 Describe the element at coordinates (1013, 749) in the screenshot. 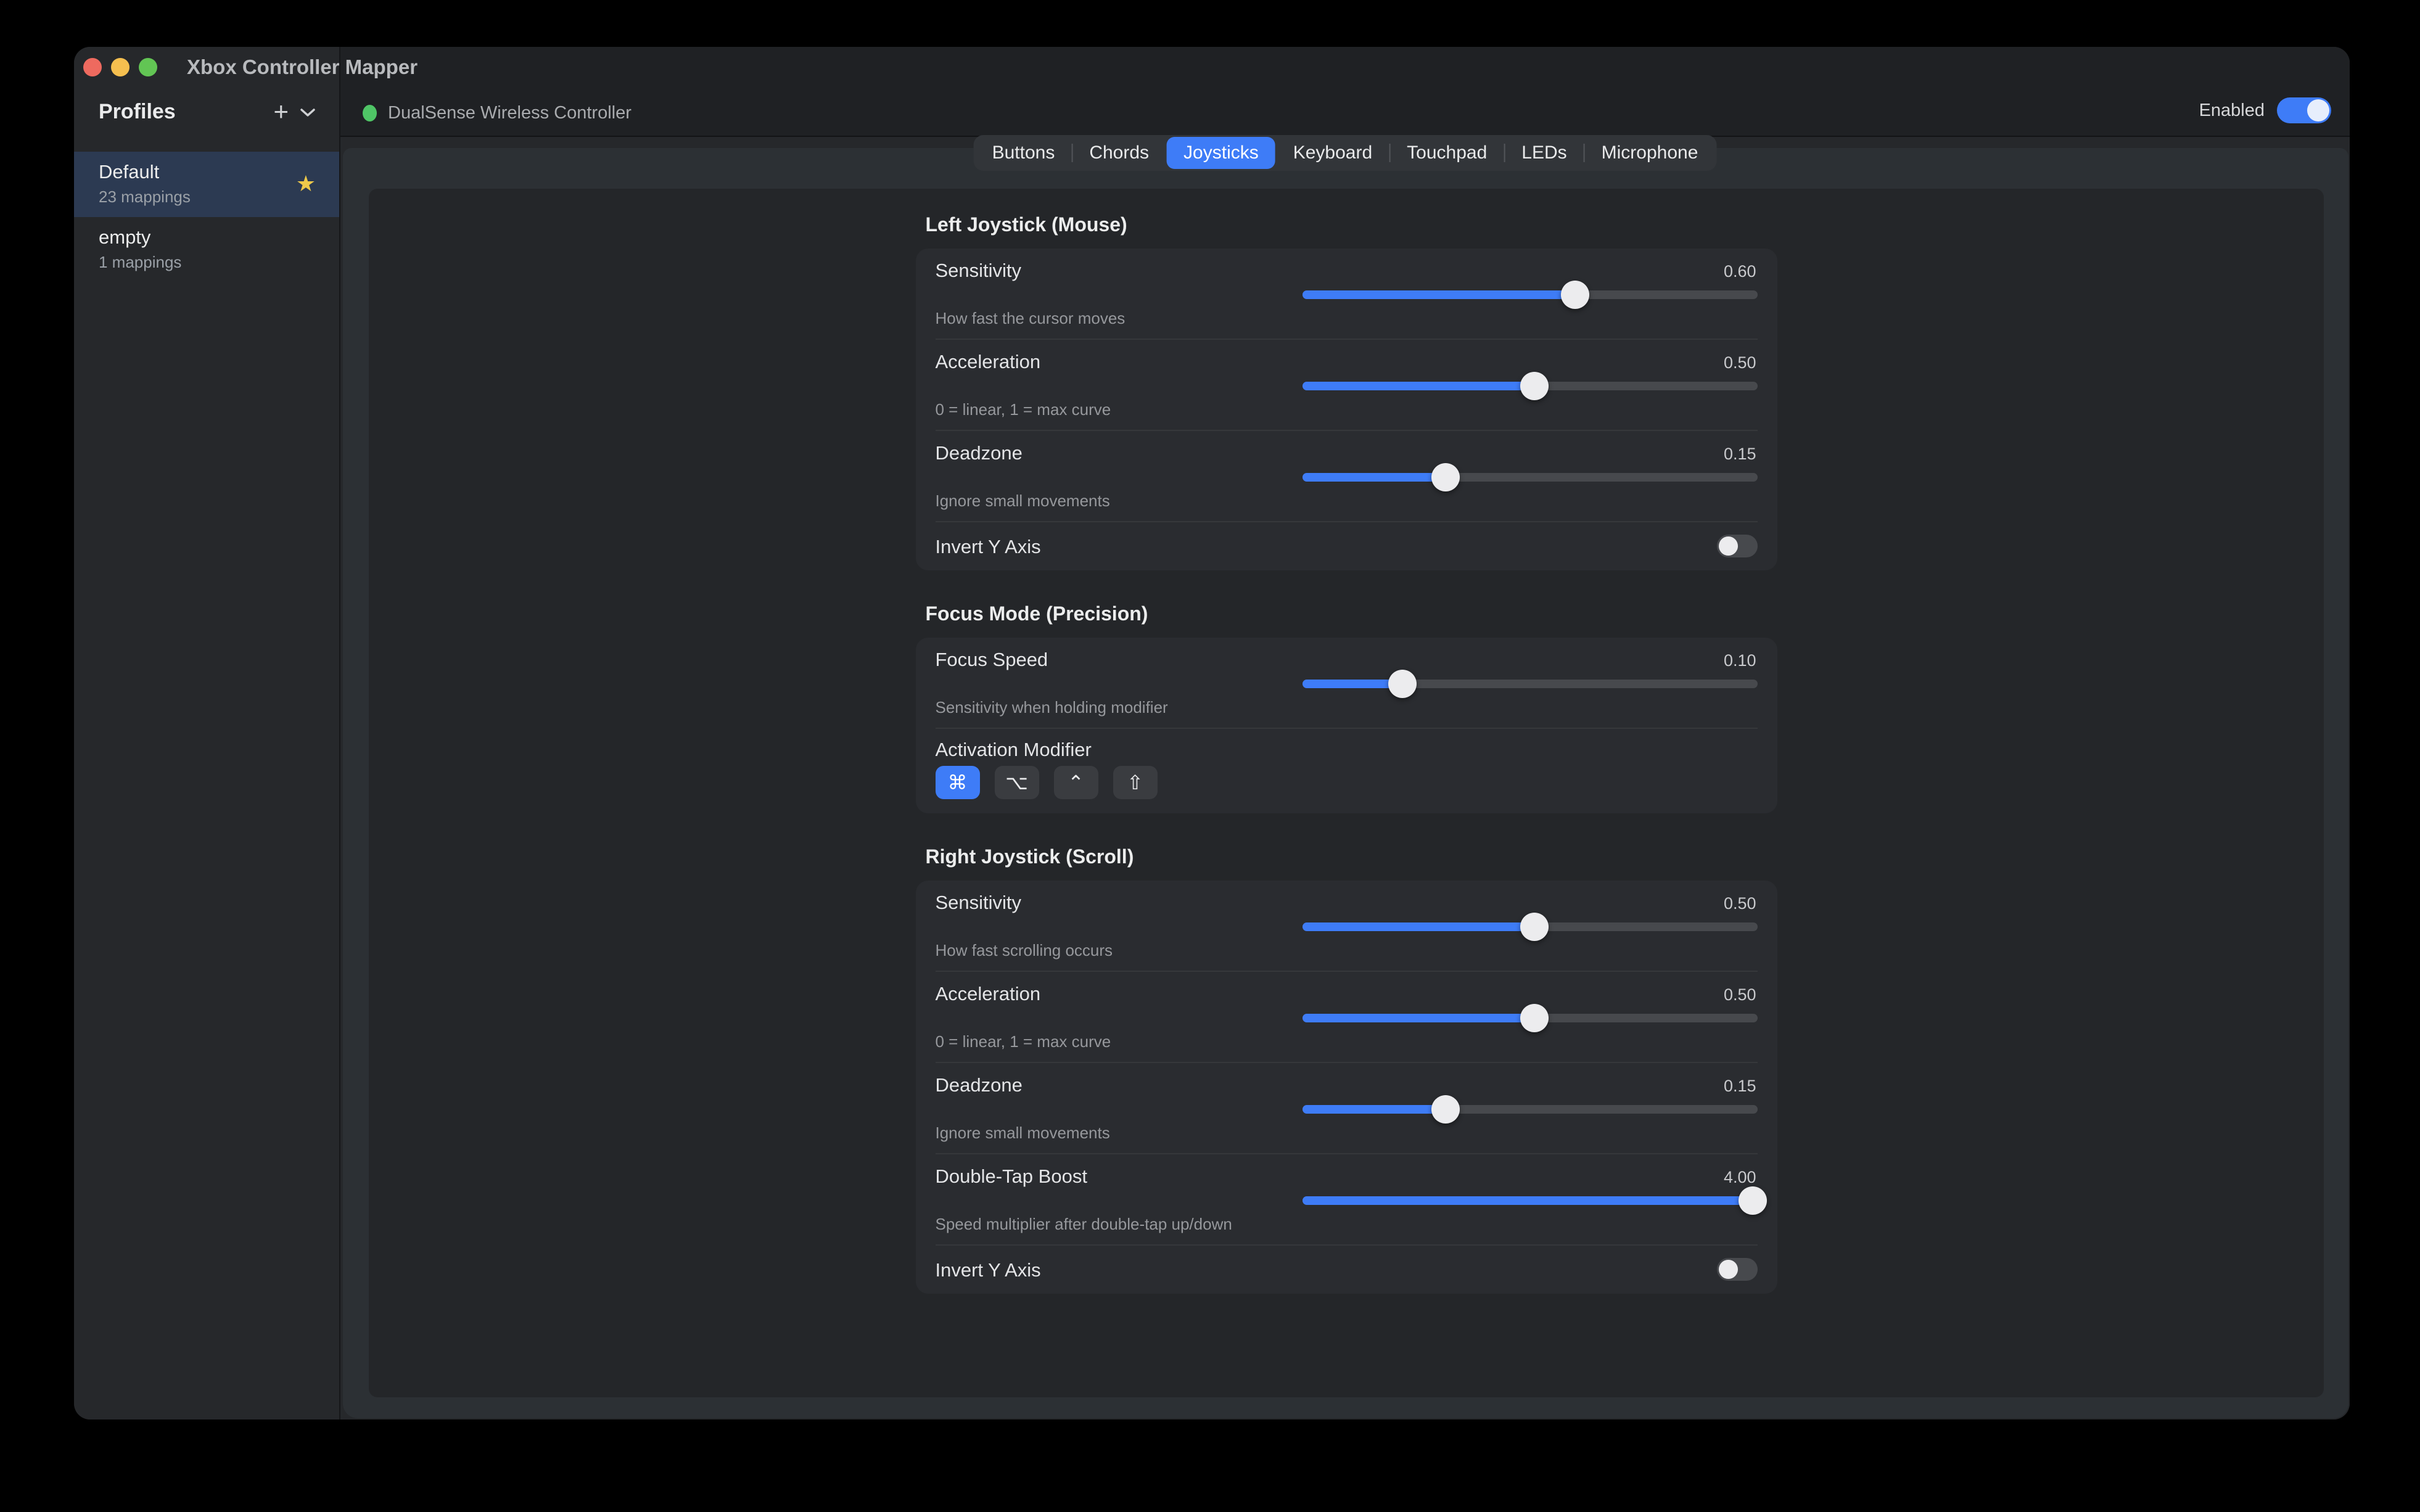

I see `setting-label: Activation Modifier` at that location.